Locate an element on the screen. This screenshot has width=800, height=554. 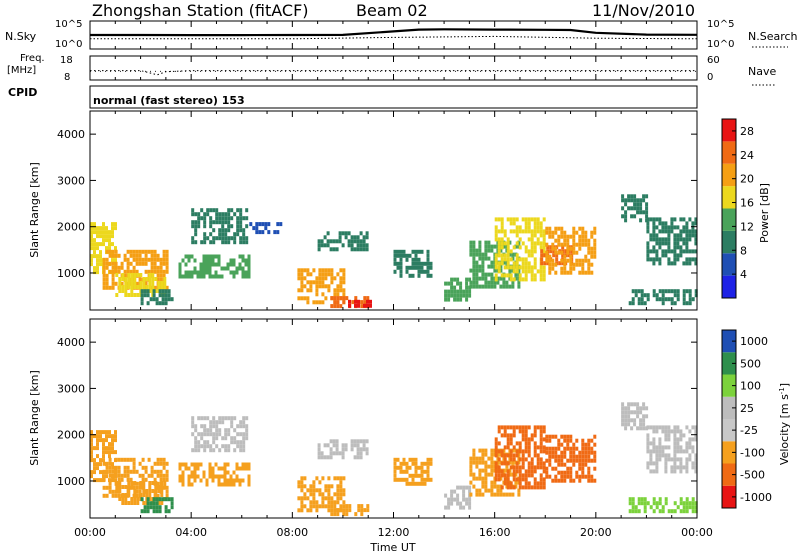
freq-panel: Freq. [MHz] 18 8 60 0 Nave is located at coordinates (391, 69).